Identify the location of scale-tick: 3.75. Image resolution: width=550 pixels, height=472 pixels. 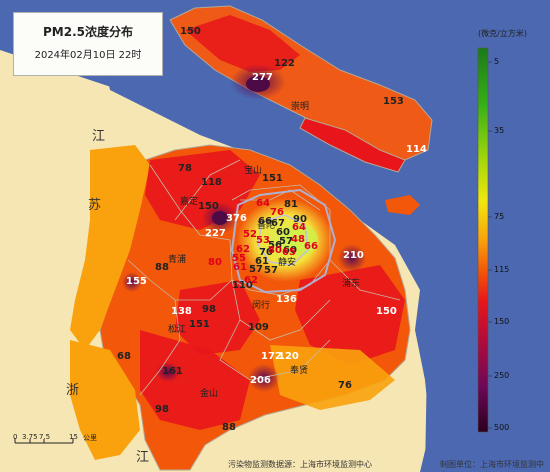
(30, 437).